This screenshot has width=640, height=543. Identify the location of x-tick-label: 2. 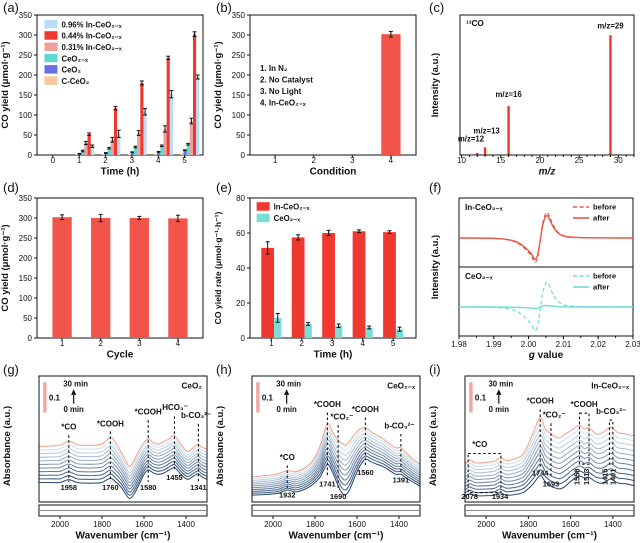
(313, 160).